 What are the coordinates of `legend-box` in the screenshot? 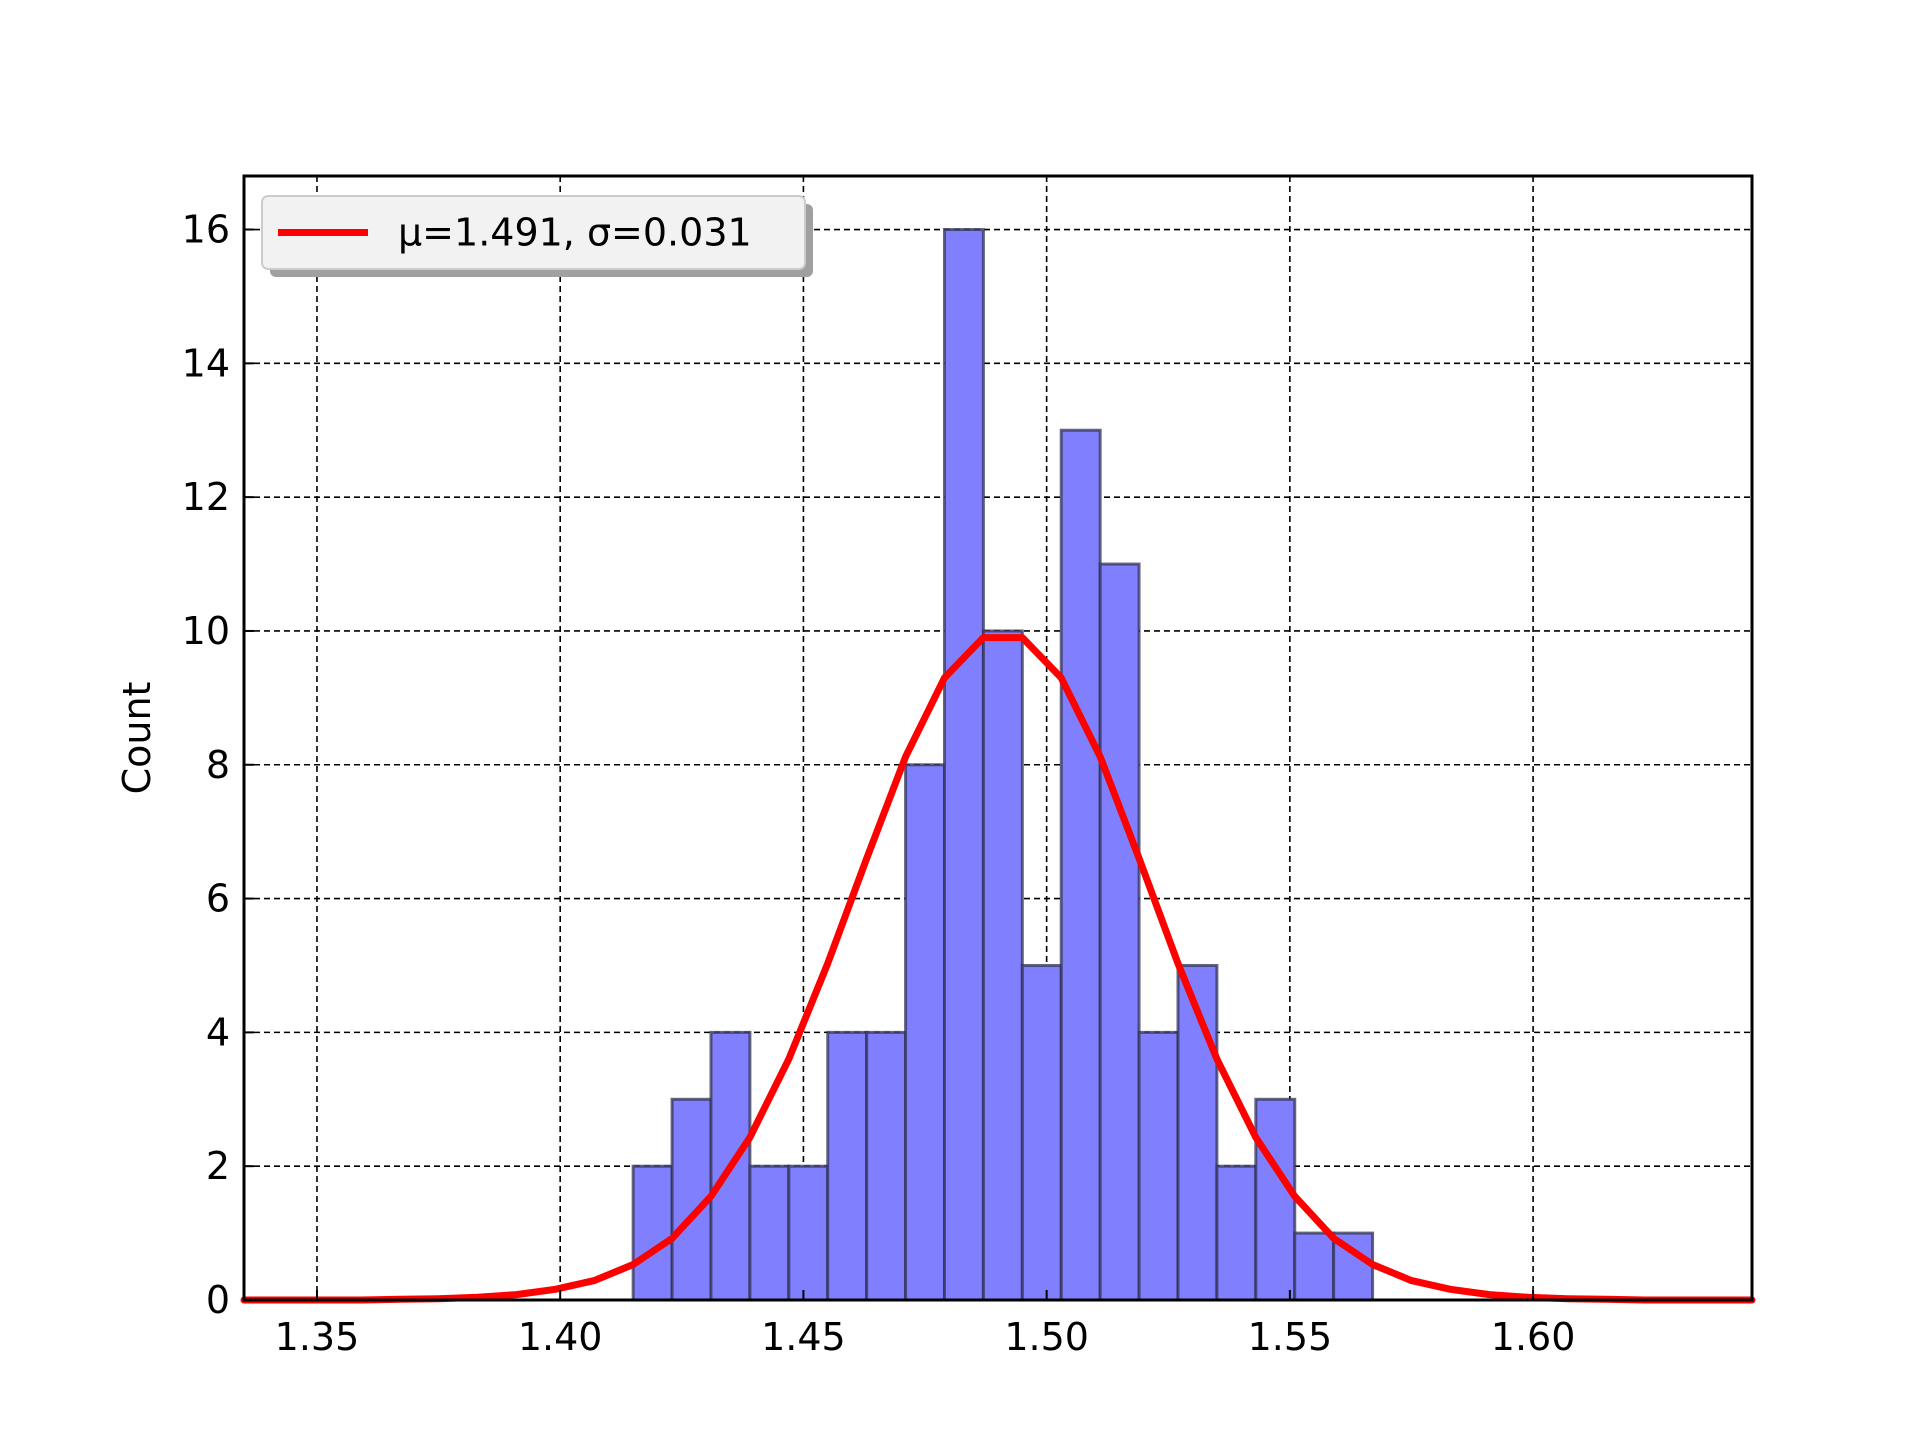 It's located at (533, 232).